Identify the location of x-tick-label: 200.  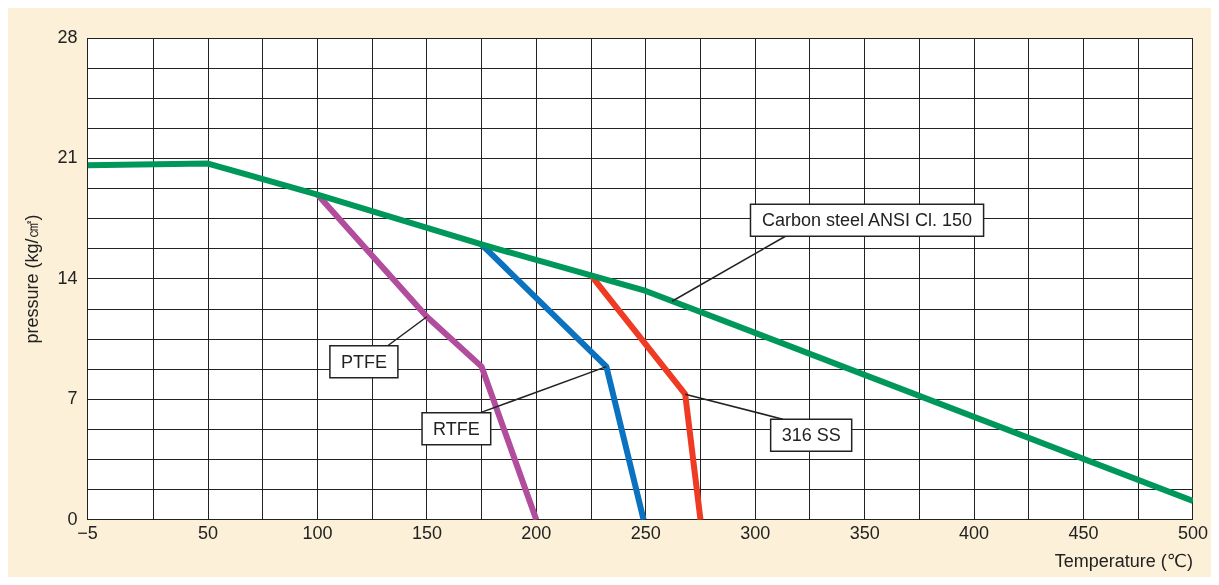
(536, 532).